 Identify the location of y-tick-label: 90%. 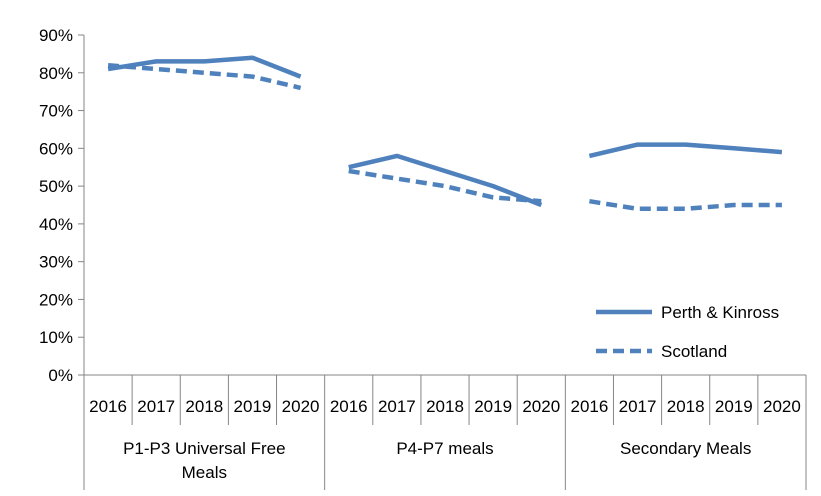
(56, 35).